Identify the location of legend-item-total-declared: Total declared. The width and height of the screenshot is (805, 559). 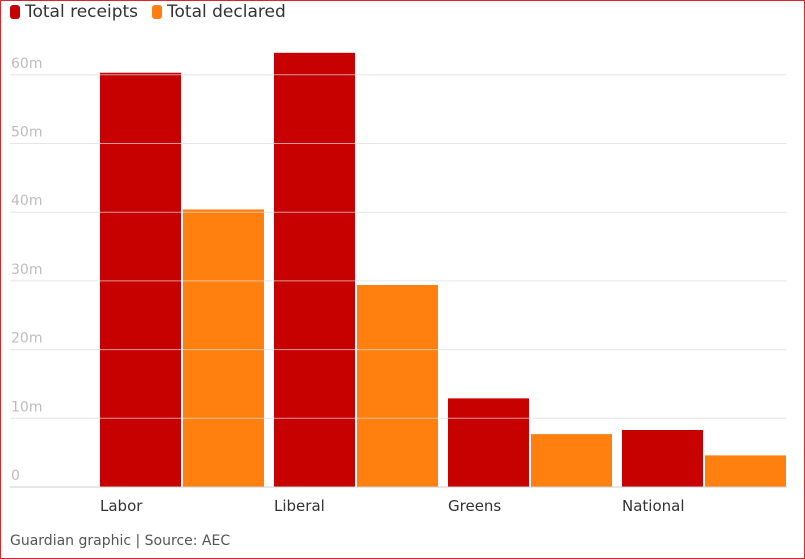
(219, 12).